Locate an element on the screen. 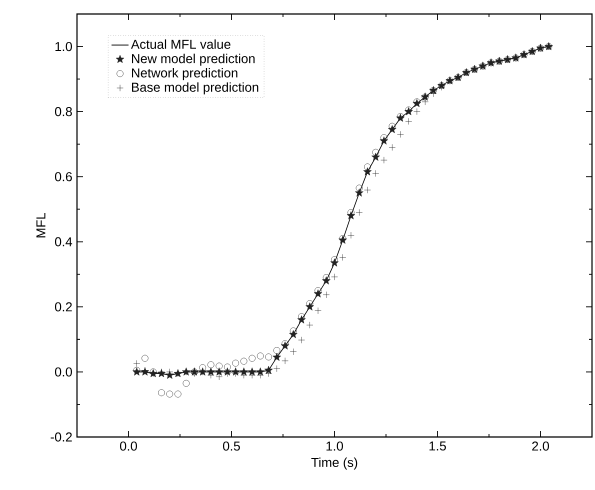 This screenshot has width=595, height=490. x-tick-label: 0.0 is located at coordinates (129, 446).